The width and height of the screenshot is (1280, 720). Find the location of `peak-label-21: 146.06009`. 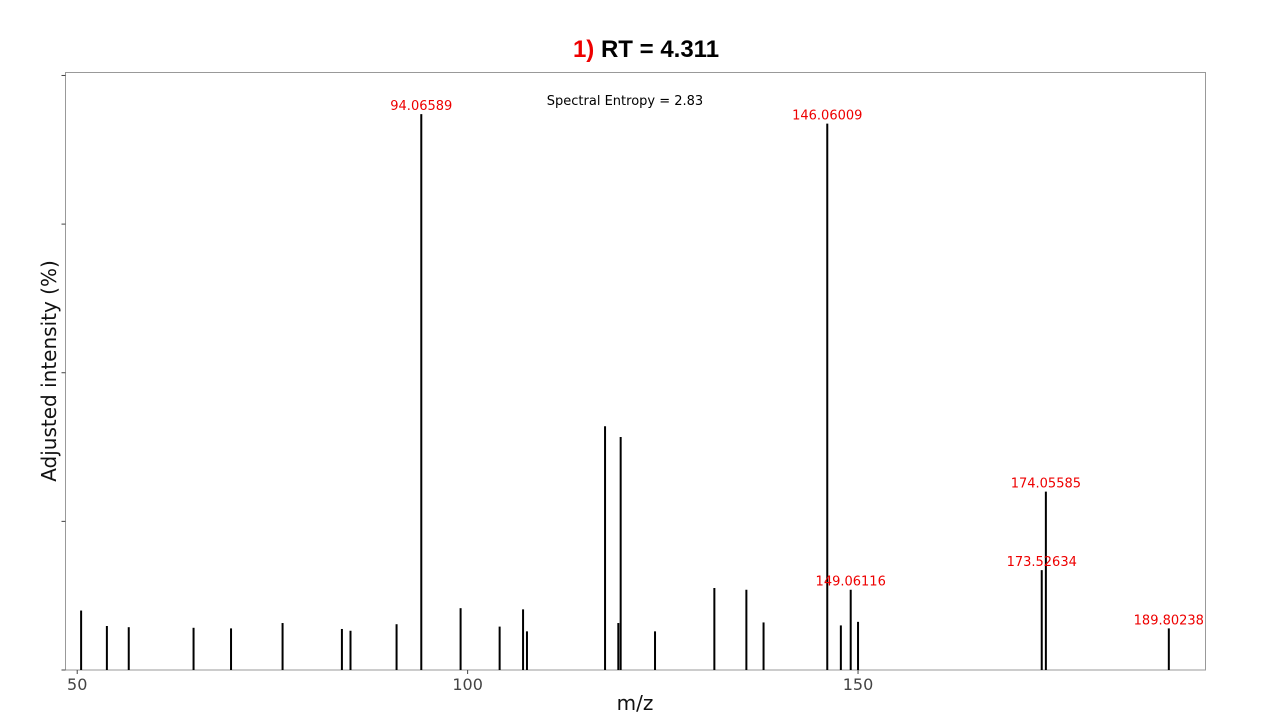

peak-label-21: 146.06009 is located at coordinates (827, 116).